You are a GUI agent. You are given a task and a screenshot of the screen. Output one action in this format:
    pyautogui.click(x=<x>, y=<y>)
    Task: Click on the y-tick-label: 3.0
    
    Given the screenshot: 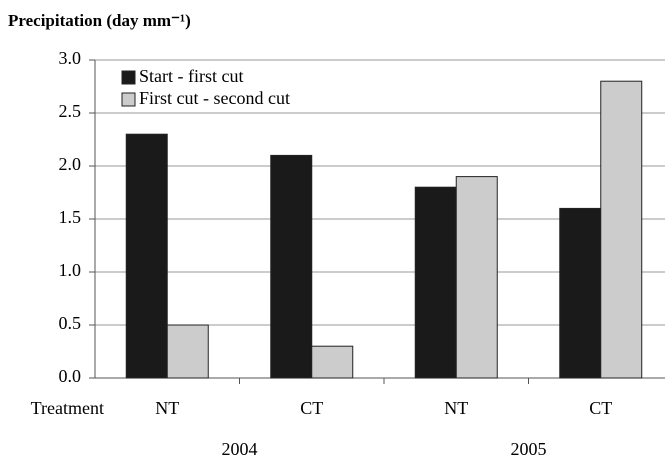 What is the action you would take?
    pyautogui.click(x=70, y=58)
    